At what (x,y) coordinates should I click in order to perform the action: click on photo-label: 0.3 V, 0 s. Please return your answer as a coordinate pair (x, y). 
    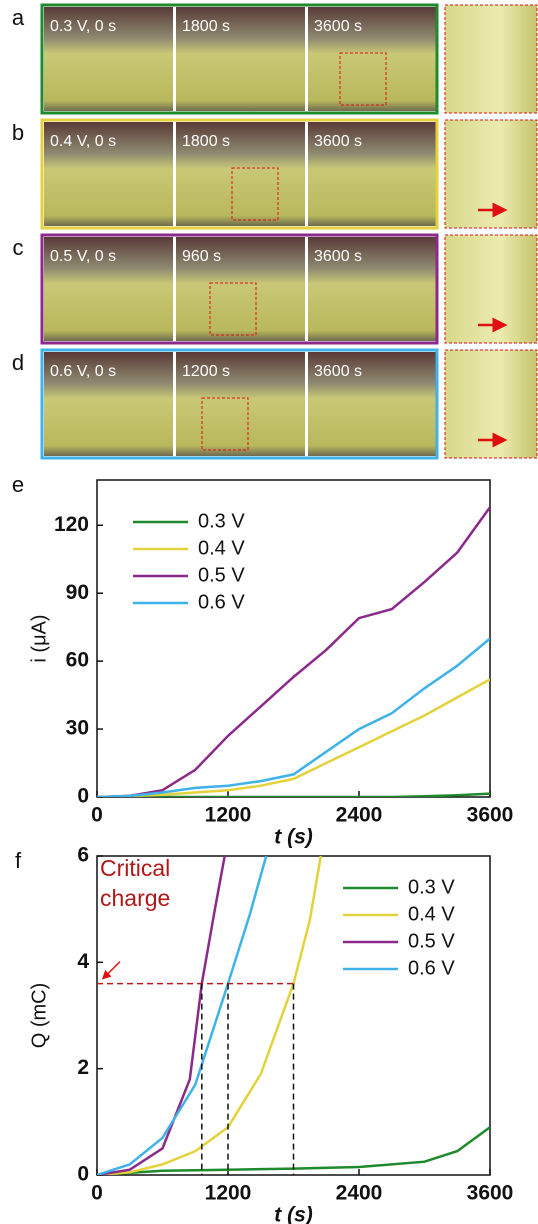
    Looking at the image, I should click on (83, 26).